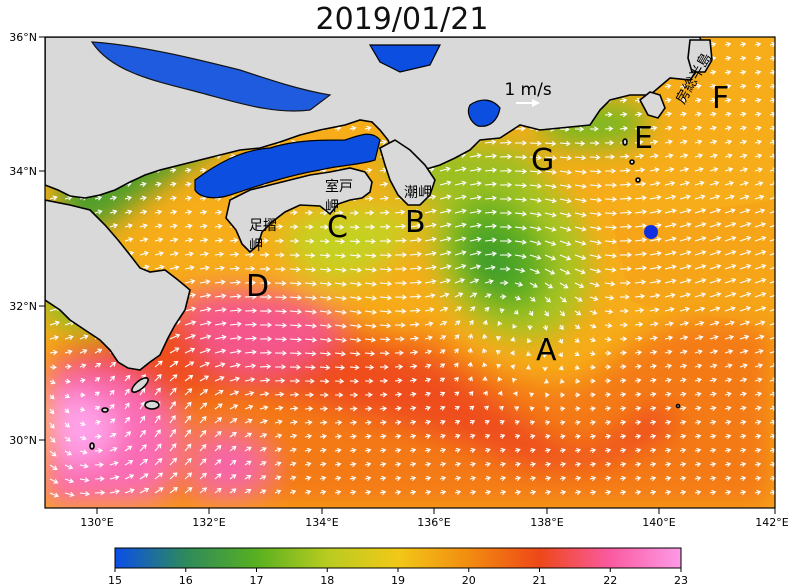 The image size is (804, 588). Describe the element at coordinates (23, 37) in the screenshot. I see `lat-label: 36°N` at that location.